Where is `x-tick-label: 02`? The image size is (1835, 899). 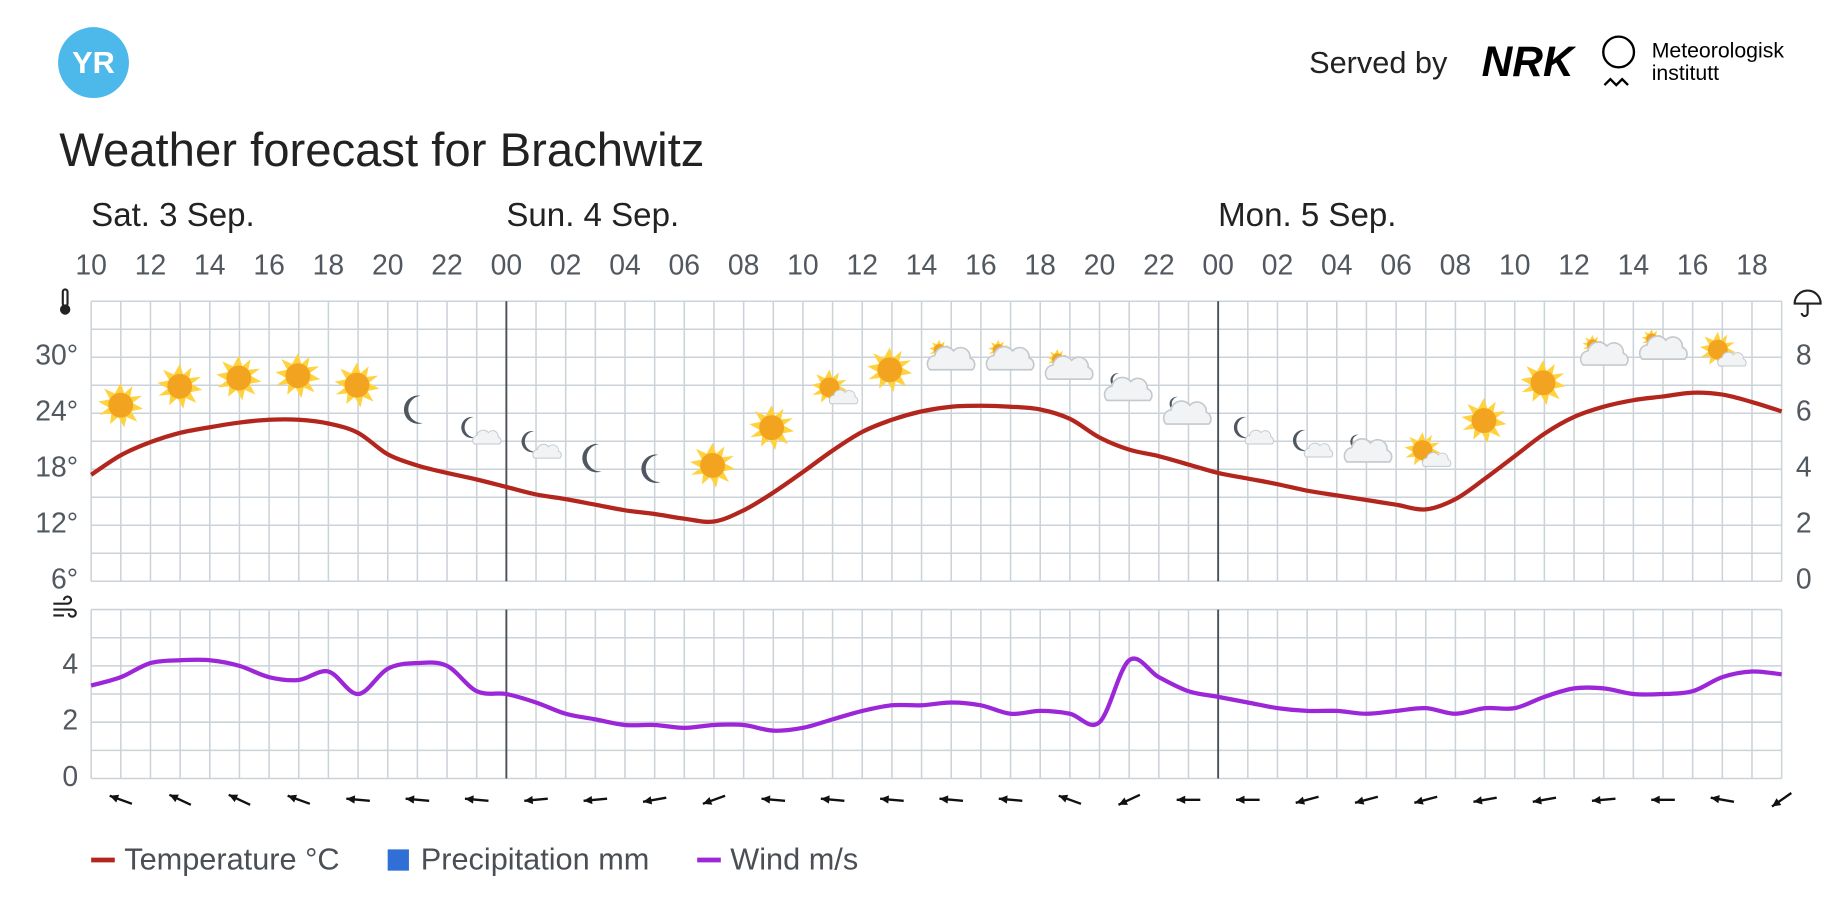
x-tick-label: 02 is located at coordinates (566, 265).